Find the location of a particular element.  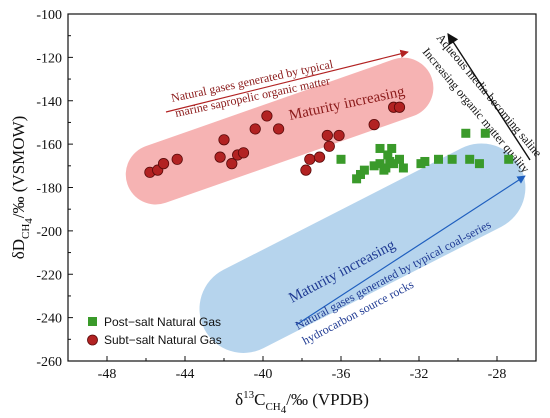

legend-marker-subt-salt is located at coordinates (92, 340).